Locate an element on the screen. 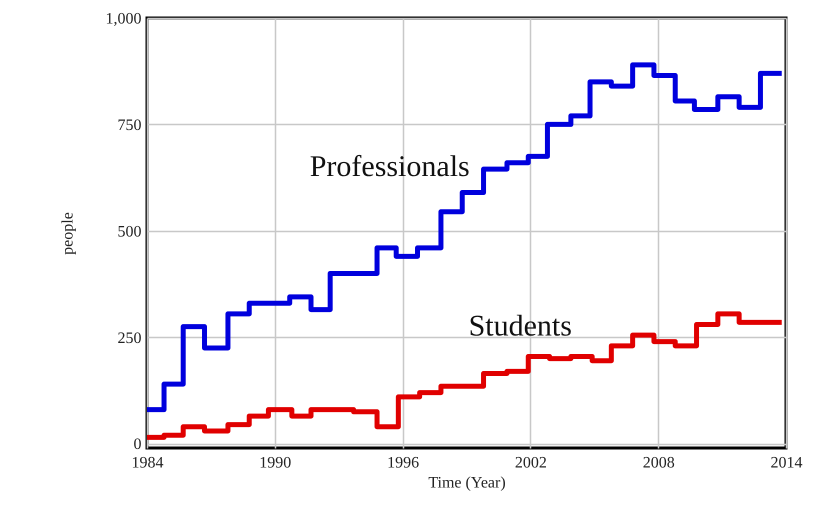  x-tick-label: 1996 is located at coordinates (403, 463).